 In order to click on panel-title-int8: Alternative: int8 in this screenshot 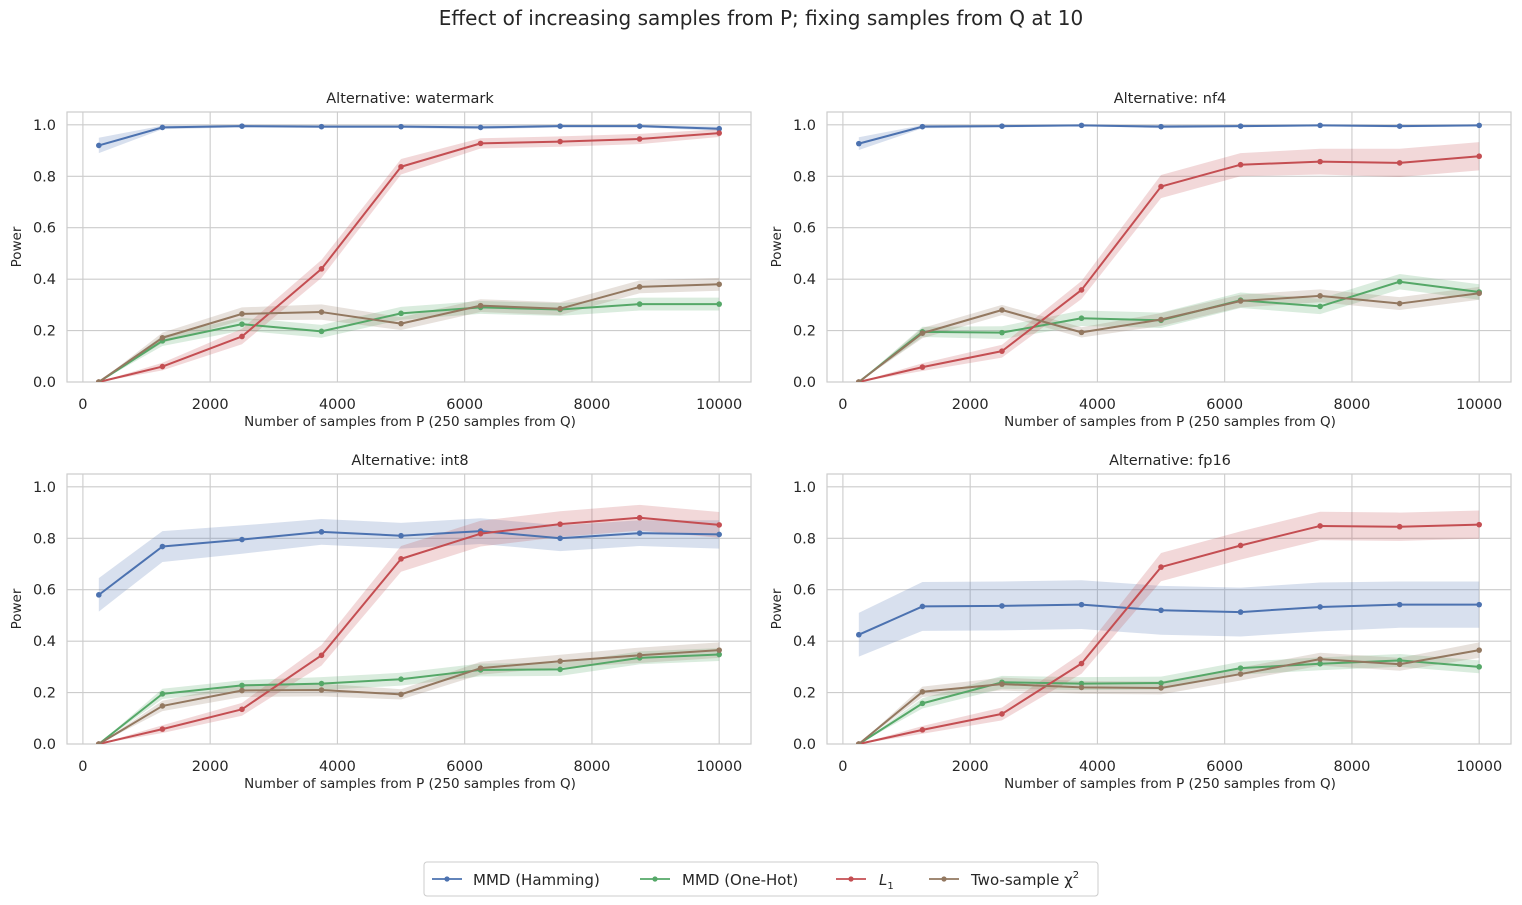, I will do `click(409, 461)`.